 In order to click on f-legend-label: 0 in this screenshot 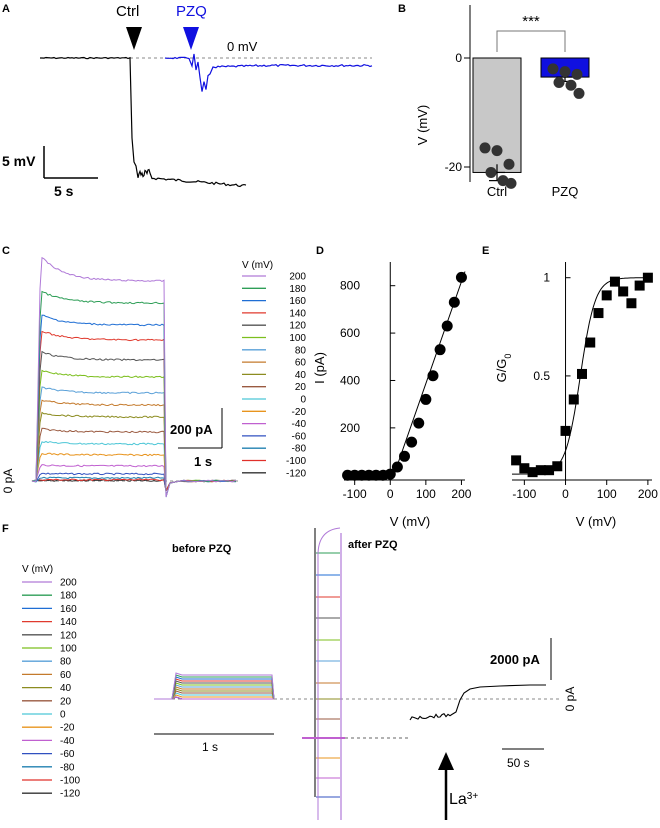, I will do `click(63, 715)`.